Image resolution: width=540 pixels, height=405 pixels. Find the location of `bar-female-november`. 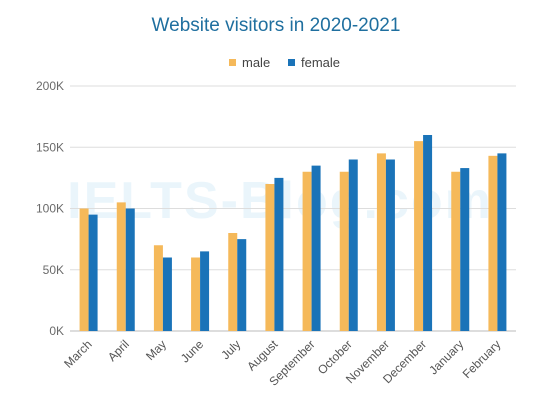

bar-female-november is located at coordinates (390, 245).